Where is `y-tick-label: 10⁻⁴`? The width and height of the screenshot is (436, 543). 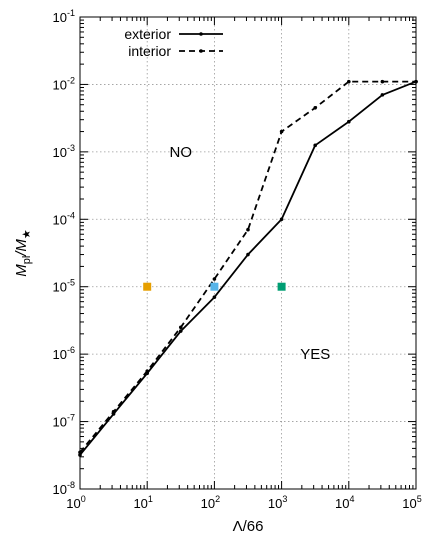
y-tick-label: 10⁻⁴ is located at coordinates (64, 218).